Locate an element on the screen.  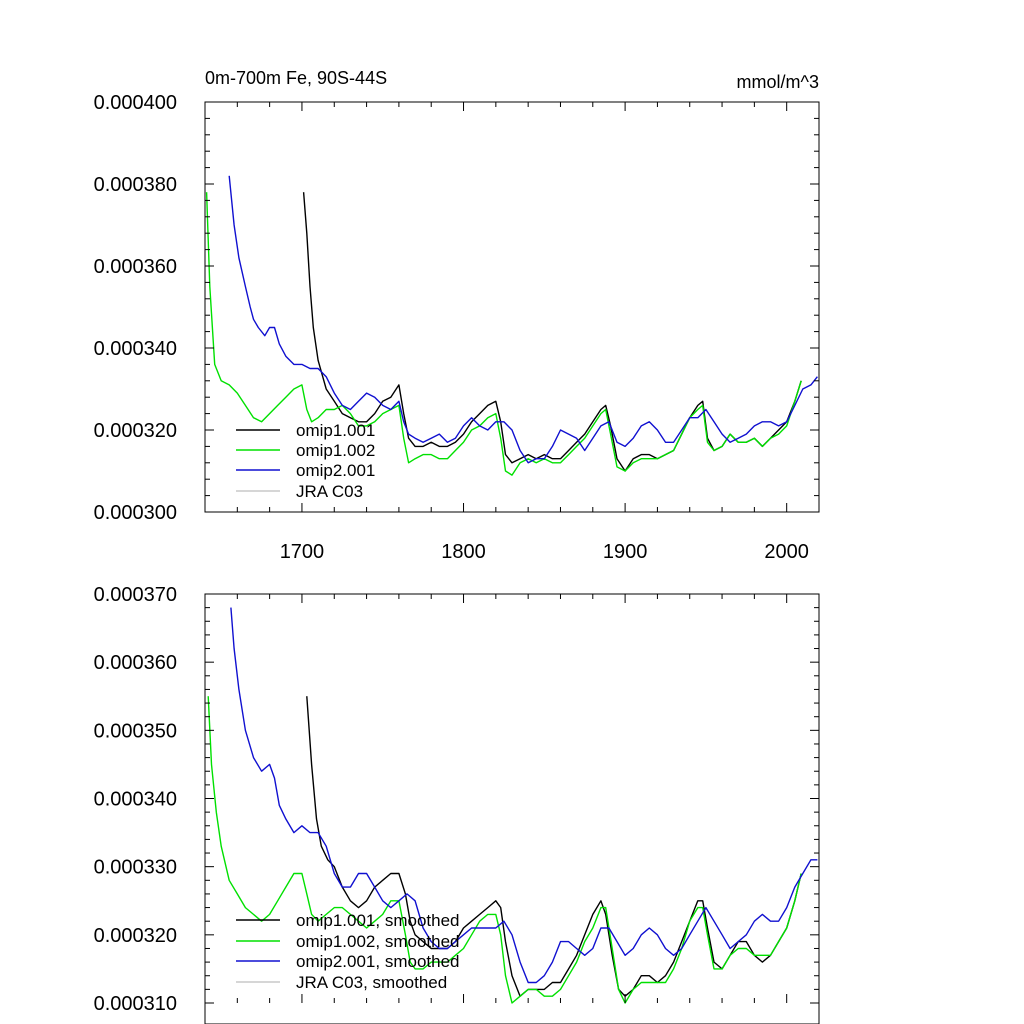
legend-label-omip1-002-smoothed: omip1.002, smoothed is located at coordinates (378, 941).